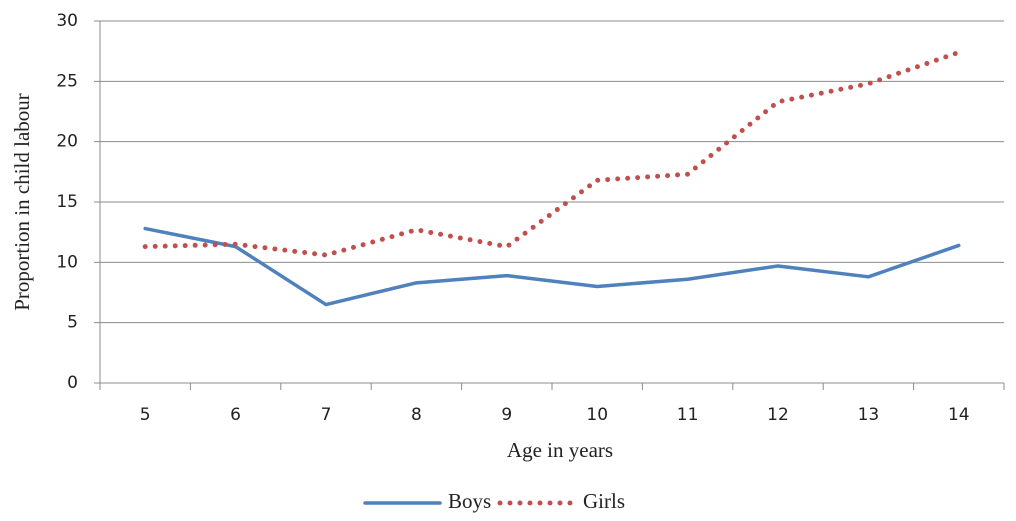 This screenshot has height=521, width=1016. What do you see at coordinates (67, 142) in the screenshot?
I see `y-tick-label: 20` at bounding box center [67, 142].